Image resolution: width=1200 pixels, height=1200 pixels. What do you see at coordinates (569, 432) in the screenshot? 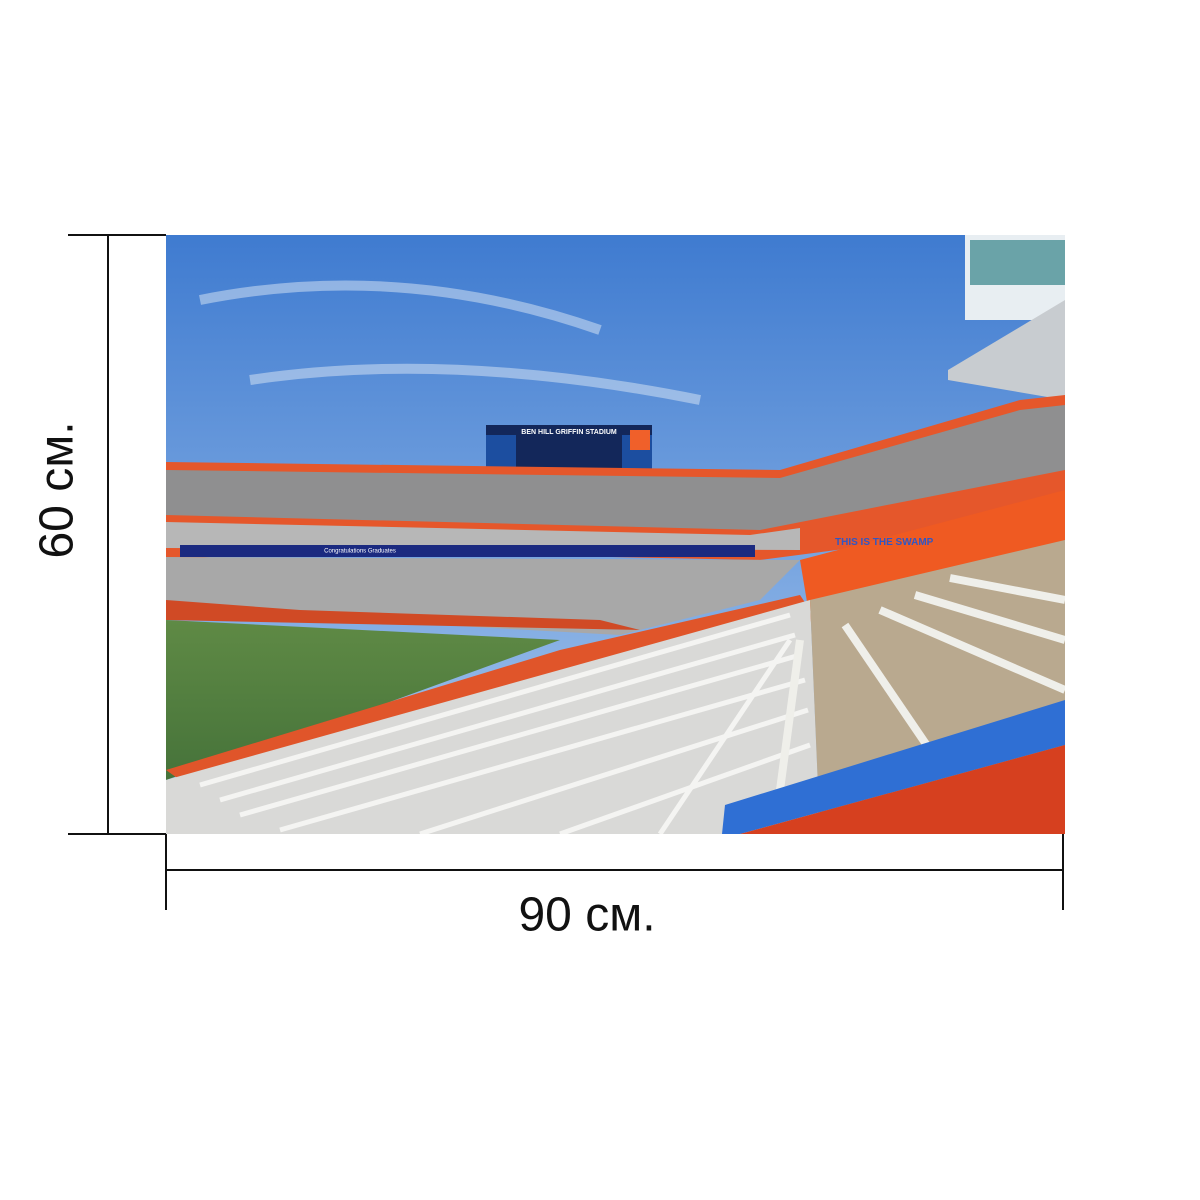
I see `scoreboard-title: BEN HILL GRIFFIN STADIUM` at bounding box center [569, 432].